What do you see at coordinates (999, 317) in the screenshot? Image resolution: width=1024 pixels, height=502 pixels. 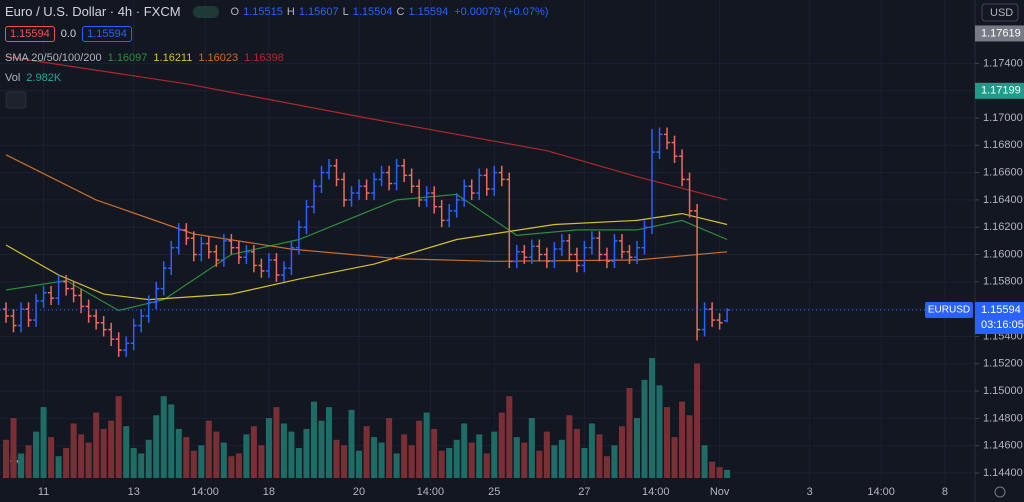 I see `last-price-tag` at bounding box center [999, 317].